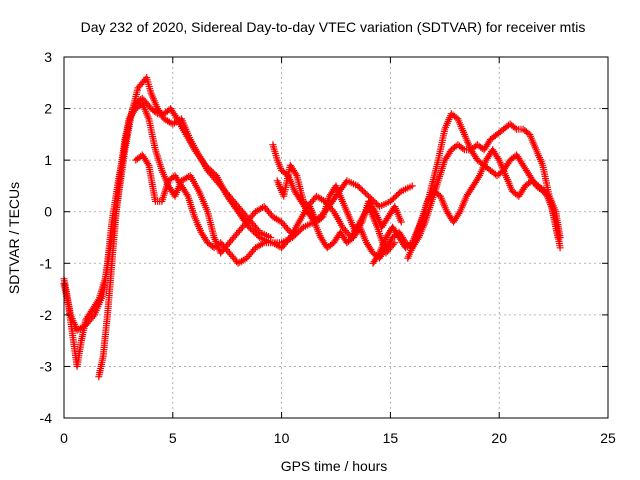  Describe the element at coordinates (334, 466) in the screenshot. I see `x-axis-label: GPS time / hours` at that location.